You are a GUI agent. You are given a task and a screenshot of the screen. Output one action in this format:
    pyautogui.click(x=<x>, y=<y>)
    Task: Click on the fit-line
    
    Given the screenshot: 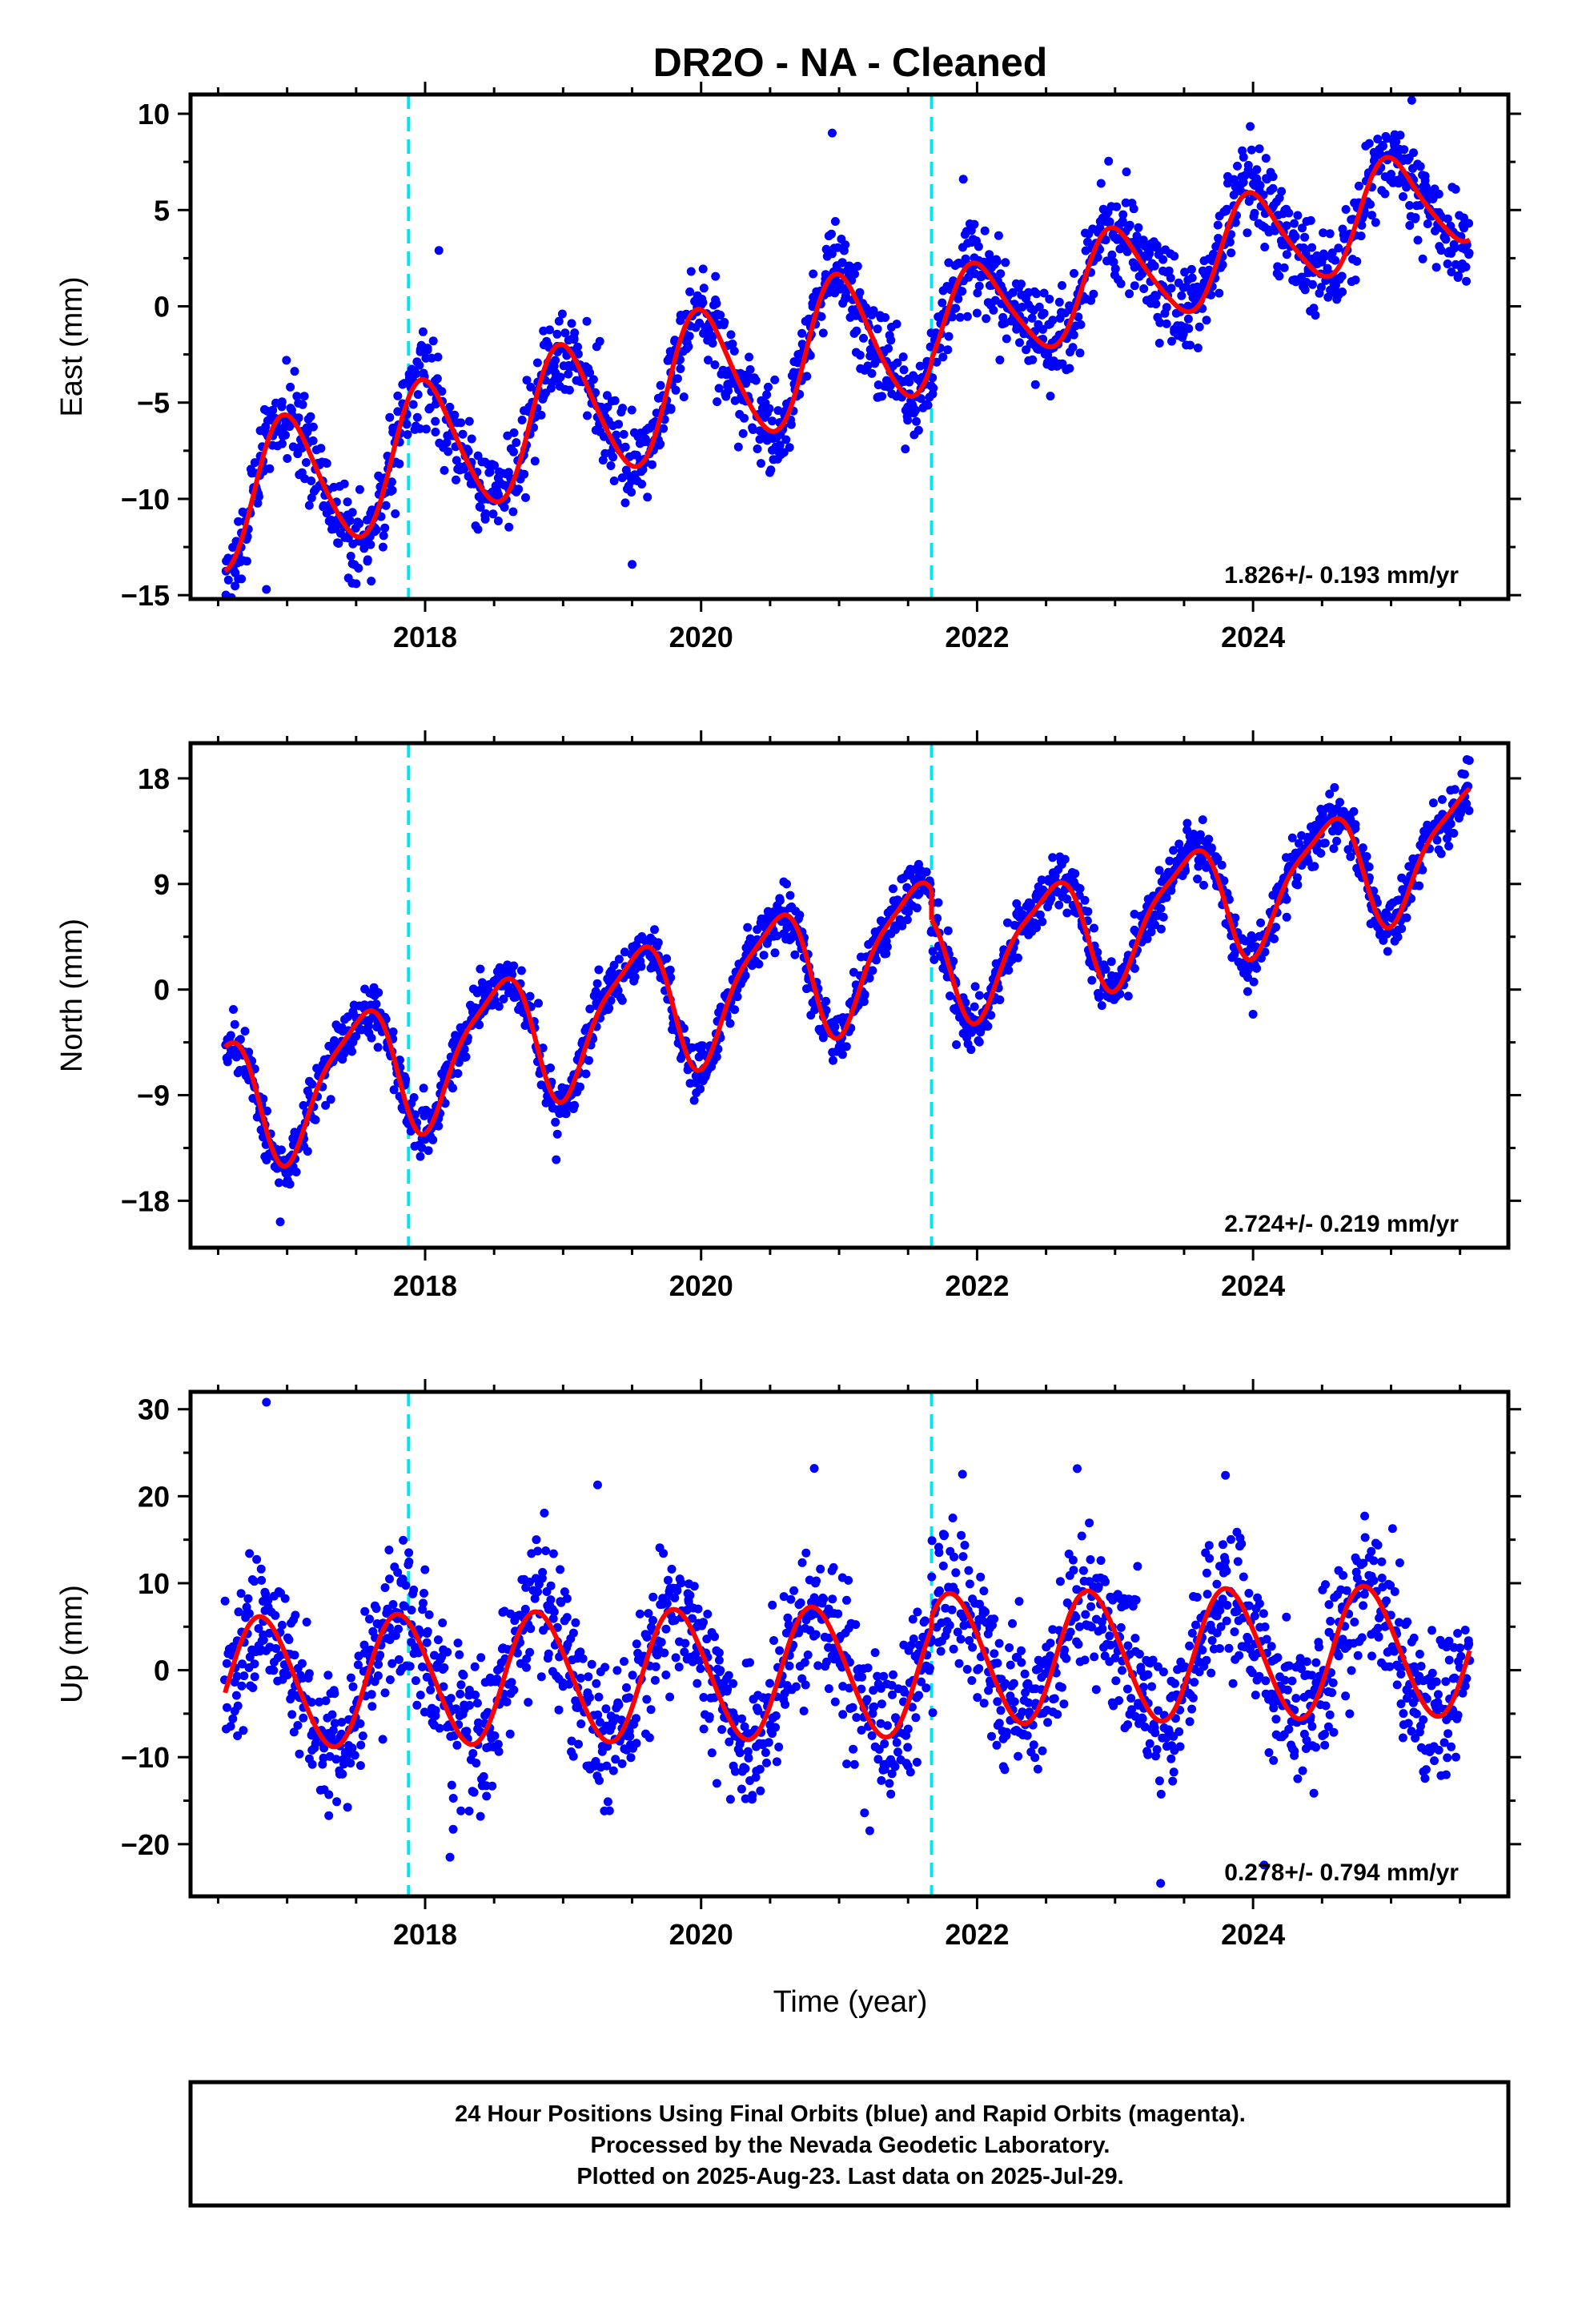 What is the action you would take?
    pyautogui.click(x=578, y=422)
    